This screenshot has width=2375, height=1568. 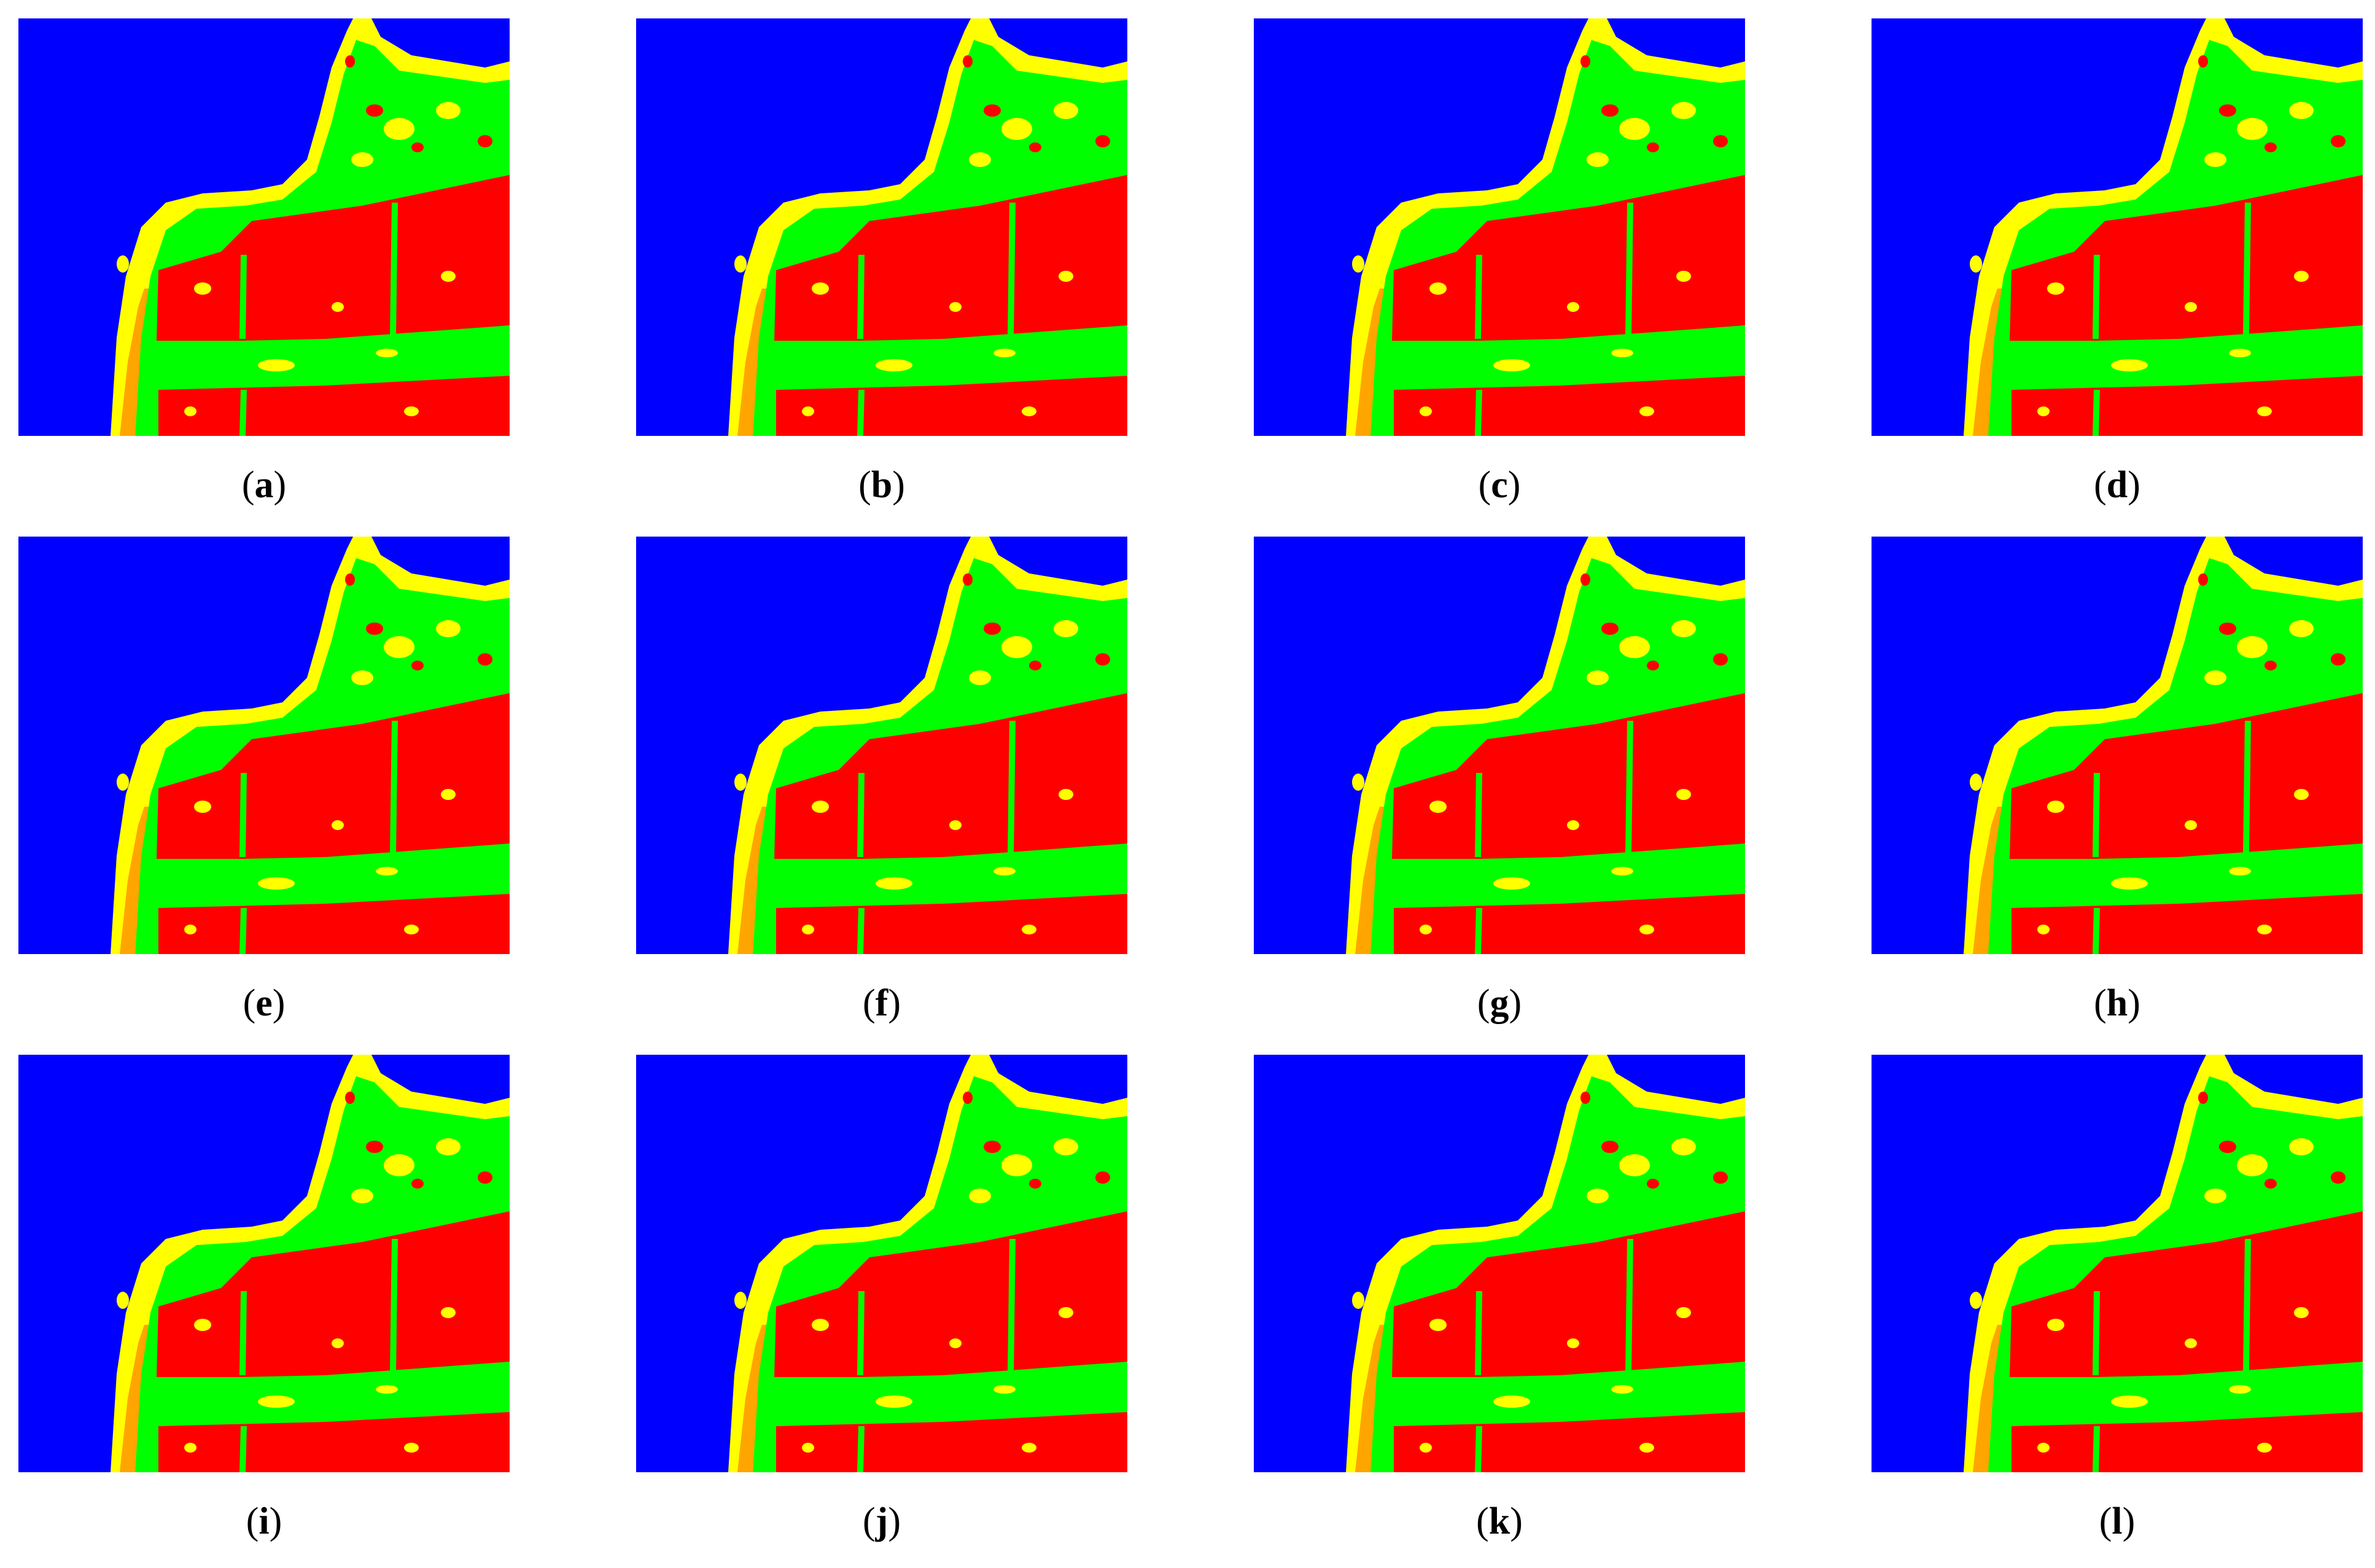 I want to click on classification-map-g, so click(x=1500, y=746).